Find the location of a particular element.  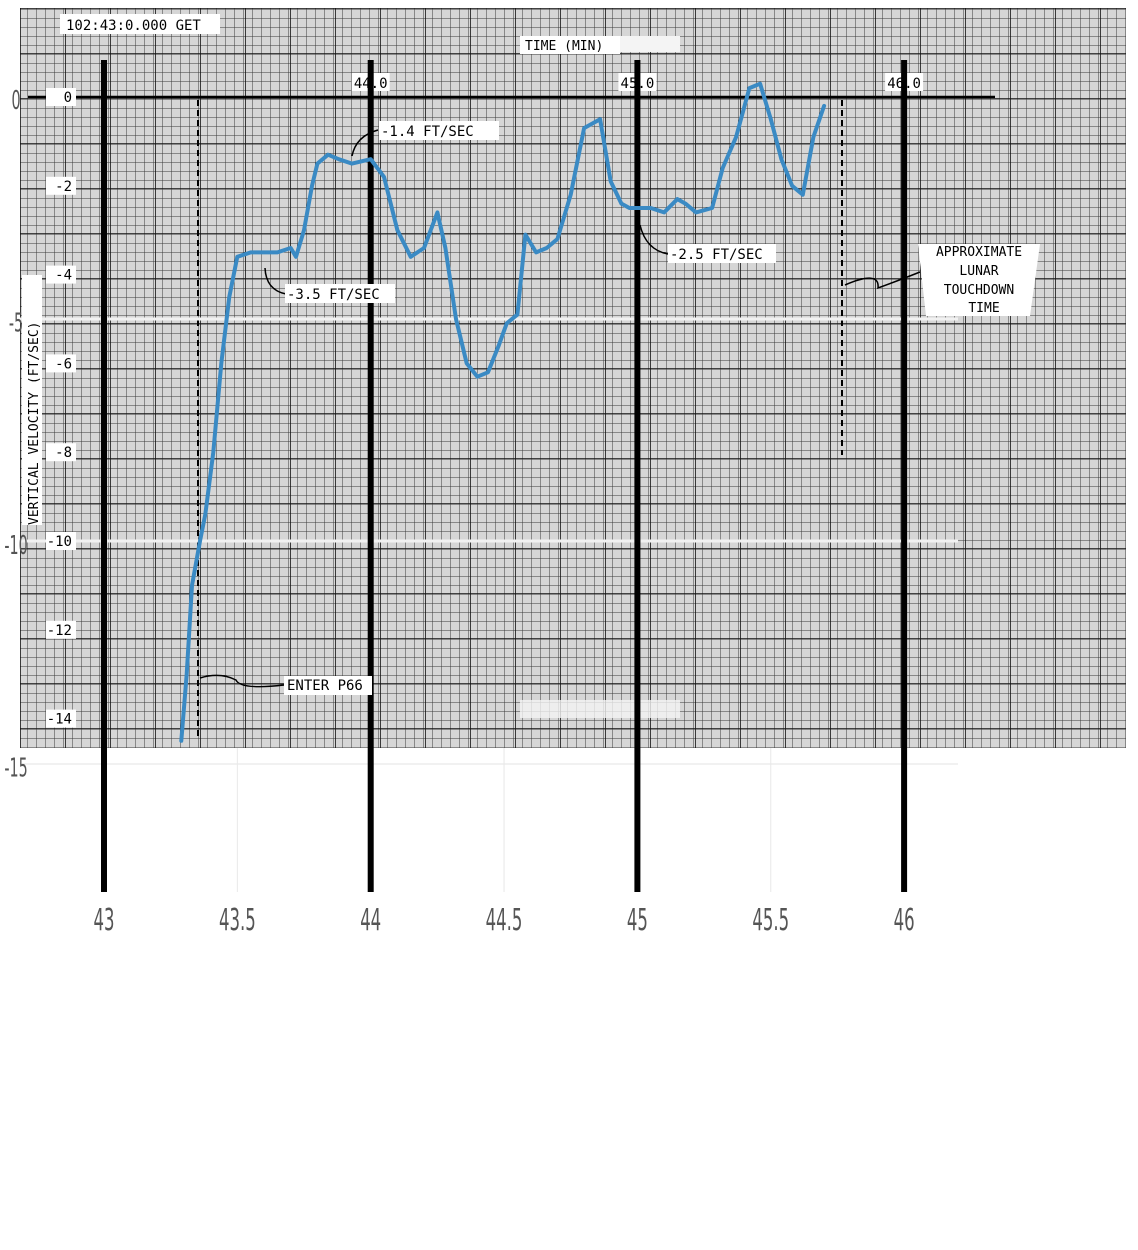

outer-x-tick-labels: 43 43.5 44 44.5 45 45.5 46 is located at coordinates (504, 920).